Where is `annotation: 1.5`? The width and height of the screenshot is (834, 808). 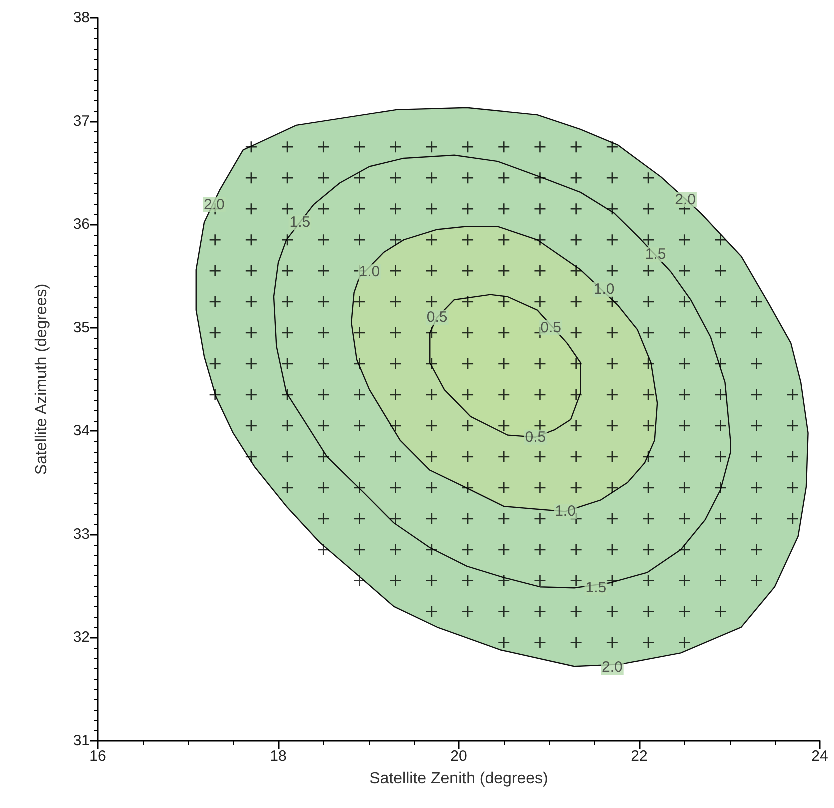
annotation: 1.5 is located at coordinates (596, 588).